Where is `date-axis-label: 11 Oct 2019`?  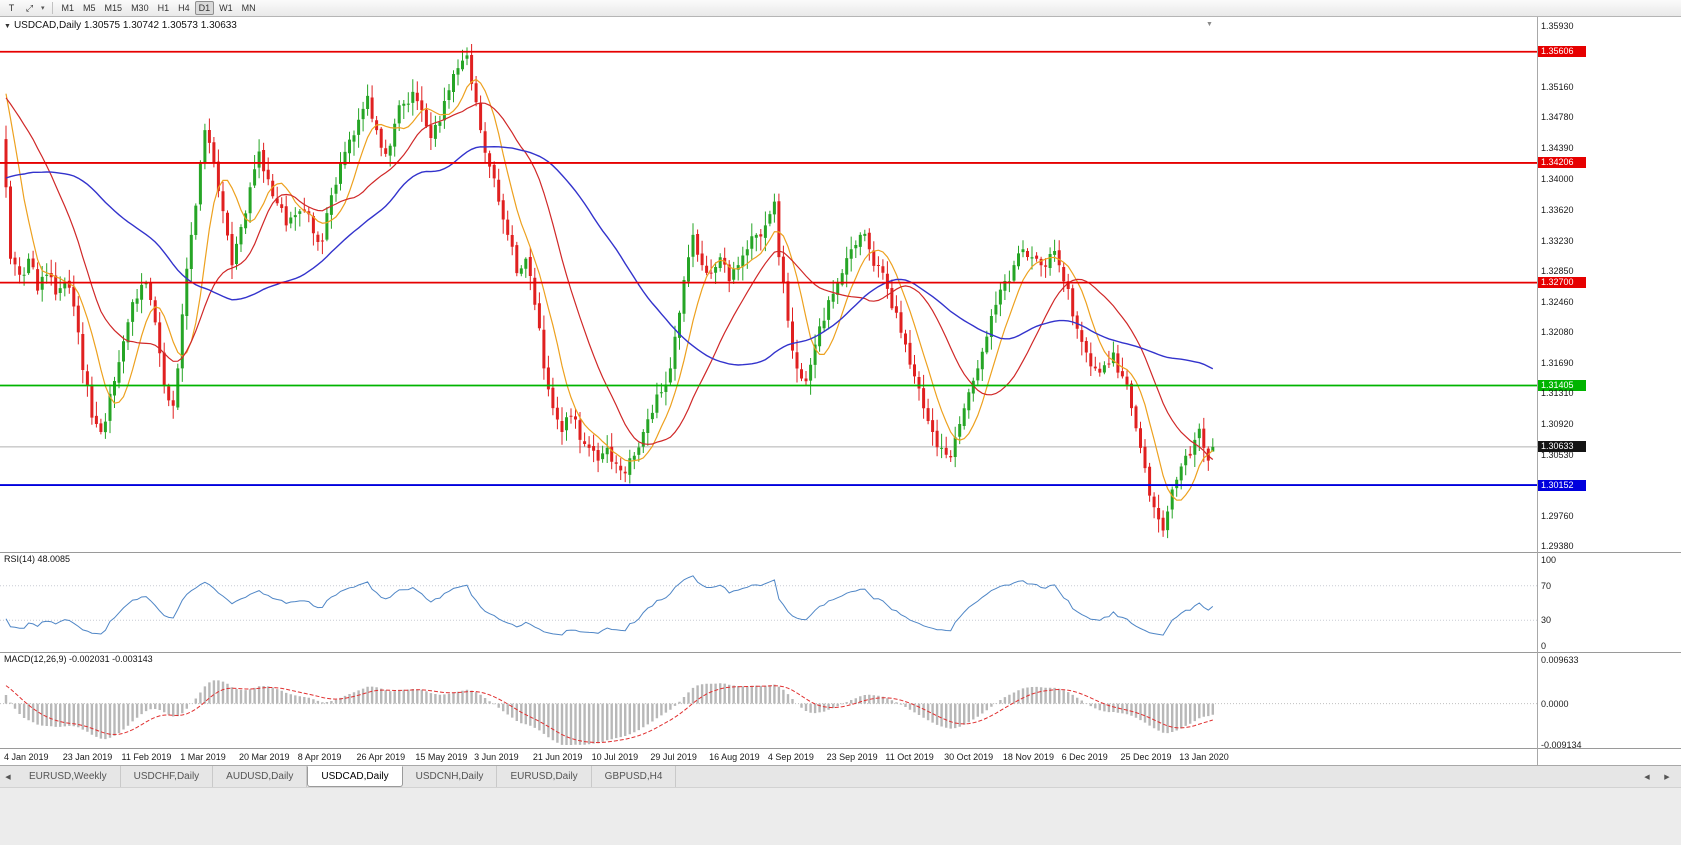
date-axis-label: 11 Oct 2019 is located at coordinates (909, 757).